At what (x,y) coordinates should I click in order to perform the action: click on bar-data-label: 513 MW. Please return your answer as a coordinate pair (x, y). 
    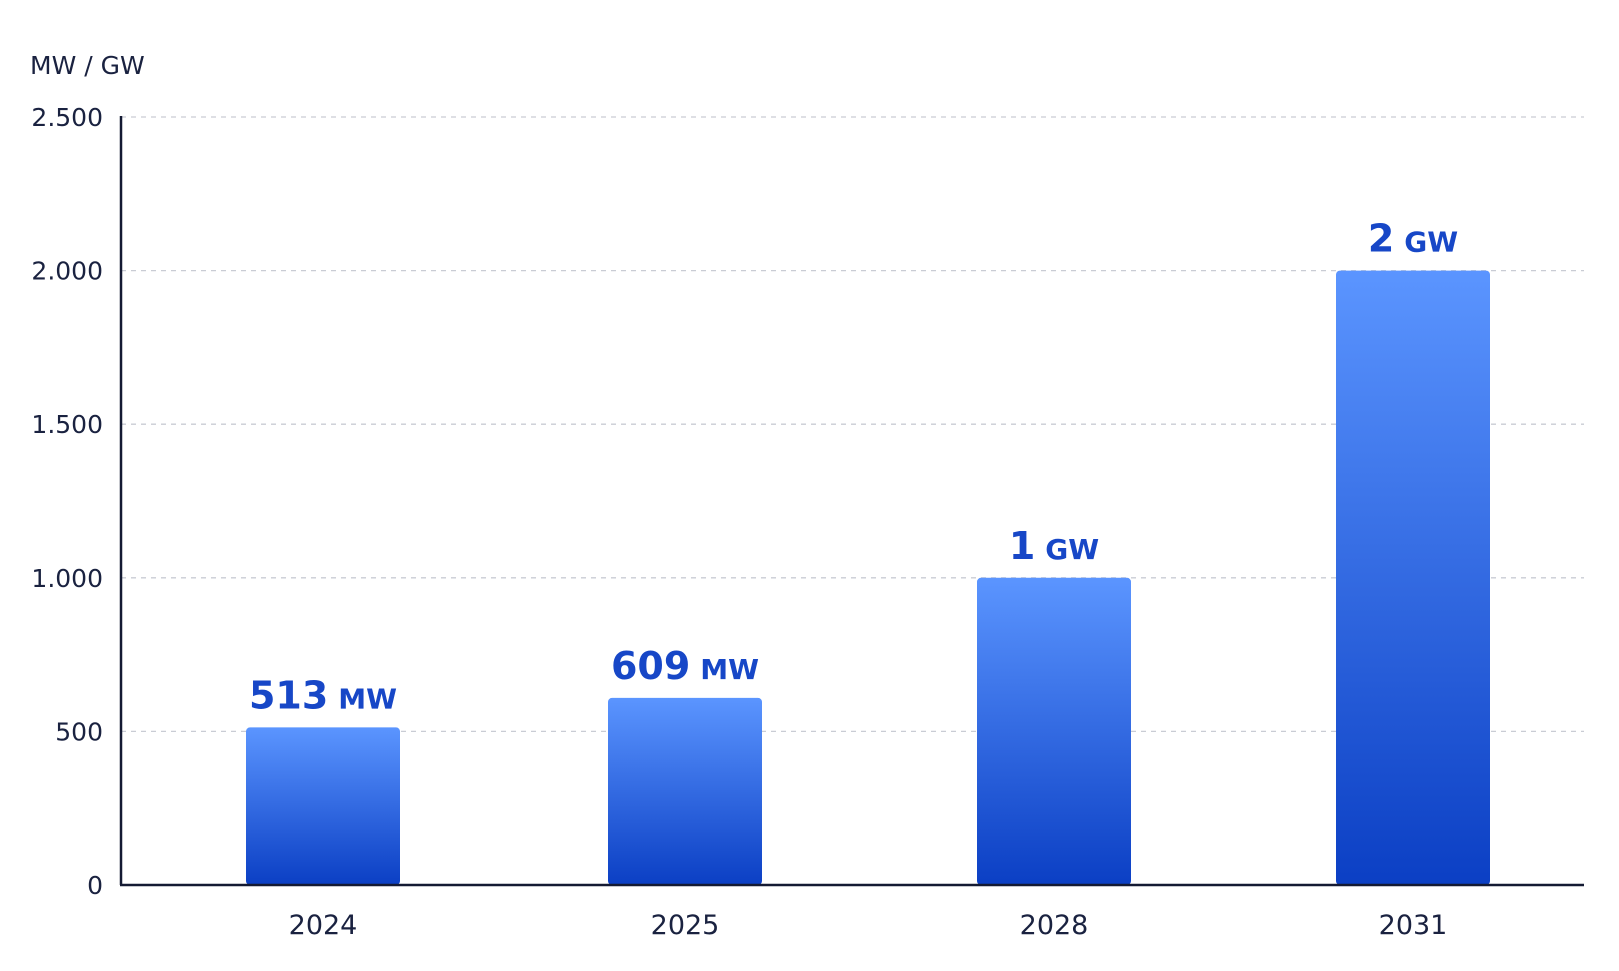
    Looking at the image, I should click on (323, 695).